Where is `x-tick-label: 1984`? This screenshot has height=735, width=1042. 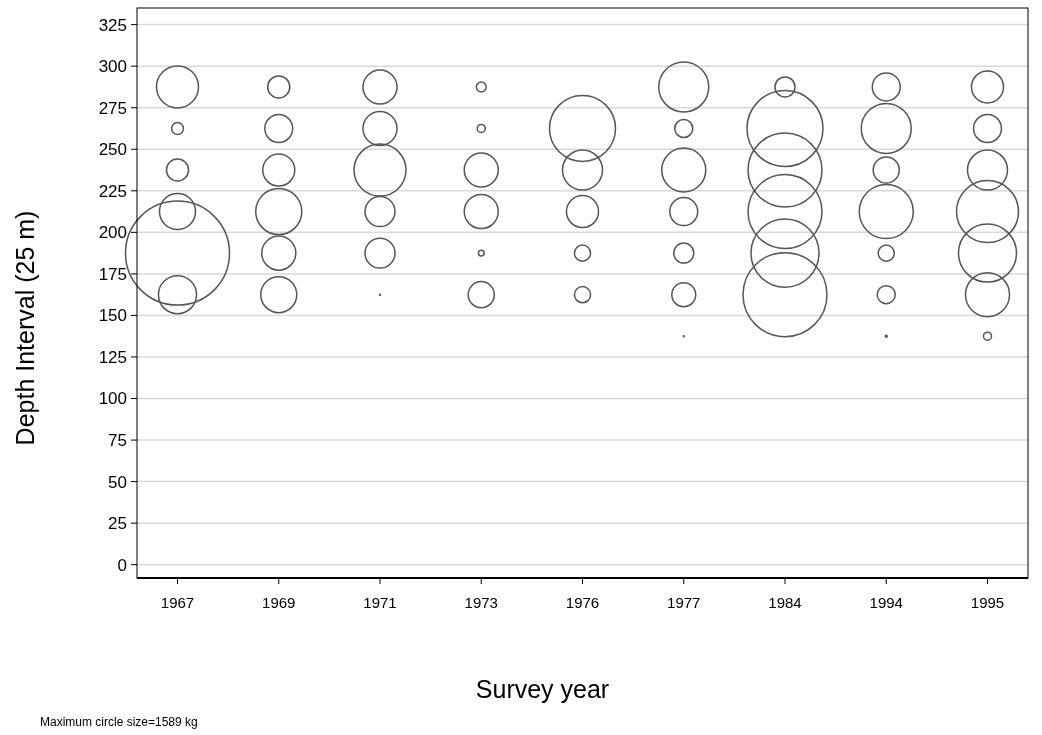 x-tick-label: 1984 is located at coordinates (785, 602).